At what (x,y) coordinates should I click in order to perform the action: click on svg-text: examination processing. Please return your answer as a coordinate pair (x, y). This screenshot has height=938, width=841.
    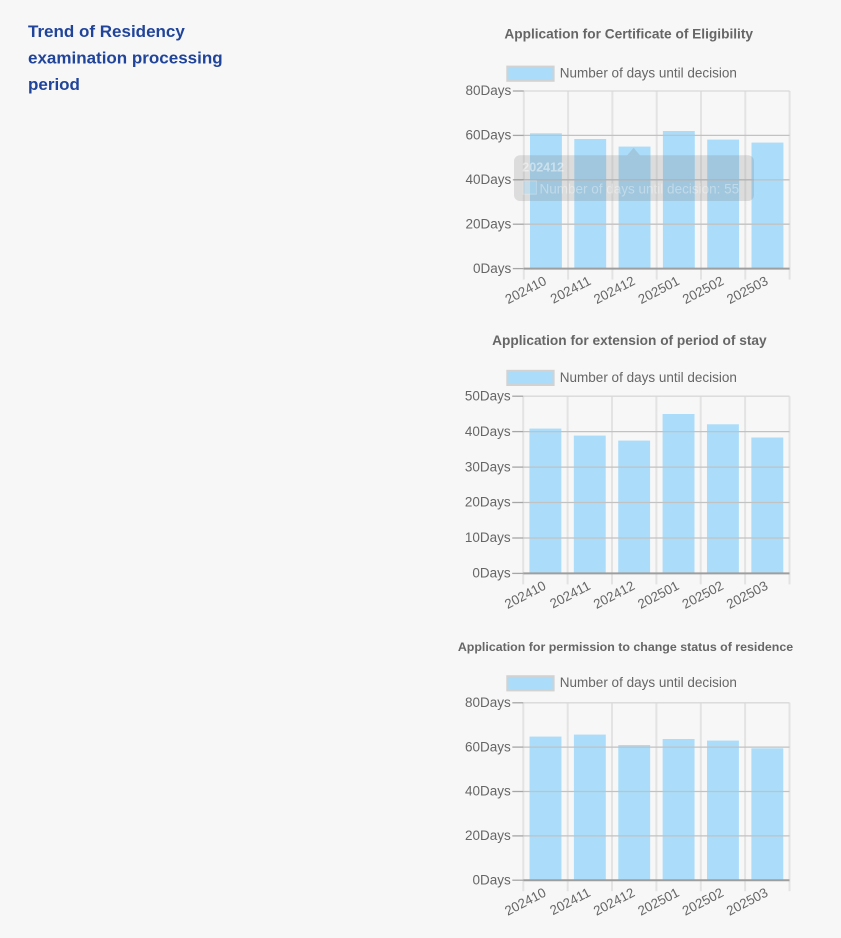
    Looking at the image, I should click on (125, 58).